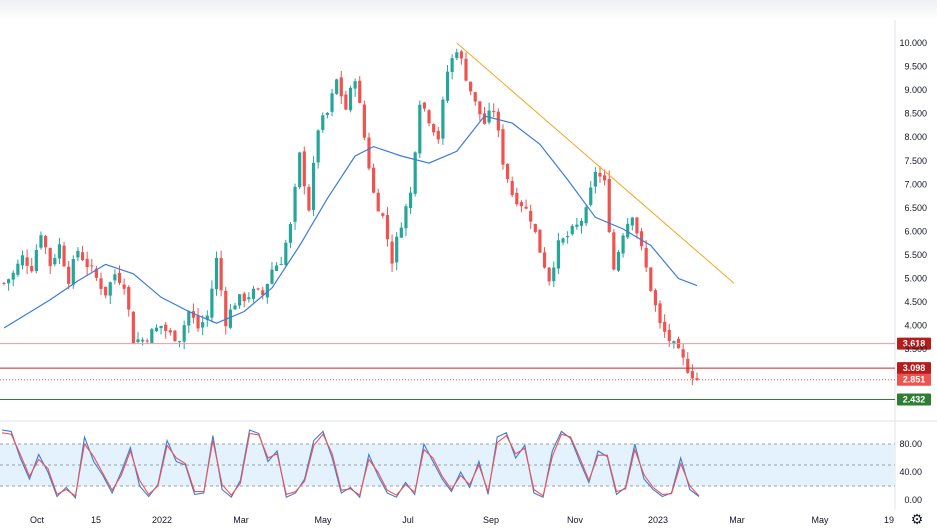  What do you see at coordinates (913, 43) in the screenshot?
I see `price-axis-tick-label: 10.000` at bounding box center [913, 43].